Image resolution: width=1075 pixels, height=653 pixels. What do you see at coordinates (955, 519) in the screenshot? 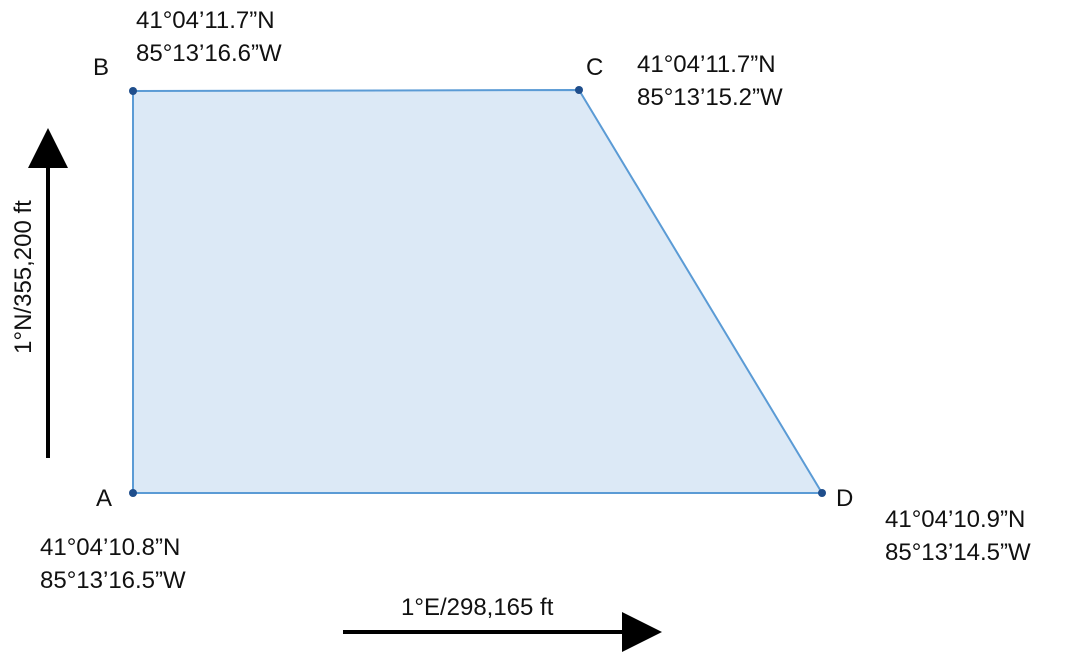
I see `vertex-d-lat: 41°04’10.9”N` at bounding box center [955, 519].